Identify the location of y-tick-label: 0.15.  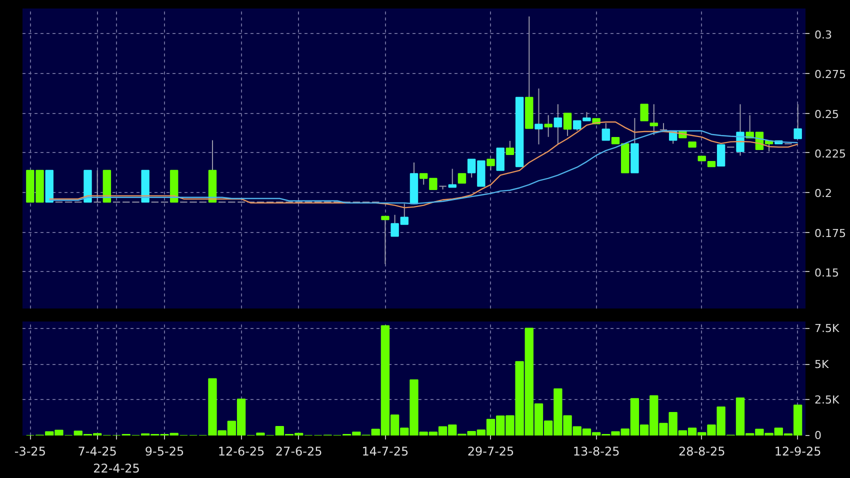
(826, 273).